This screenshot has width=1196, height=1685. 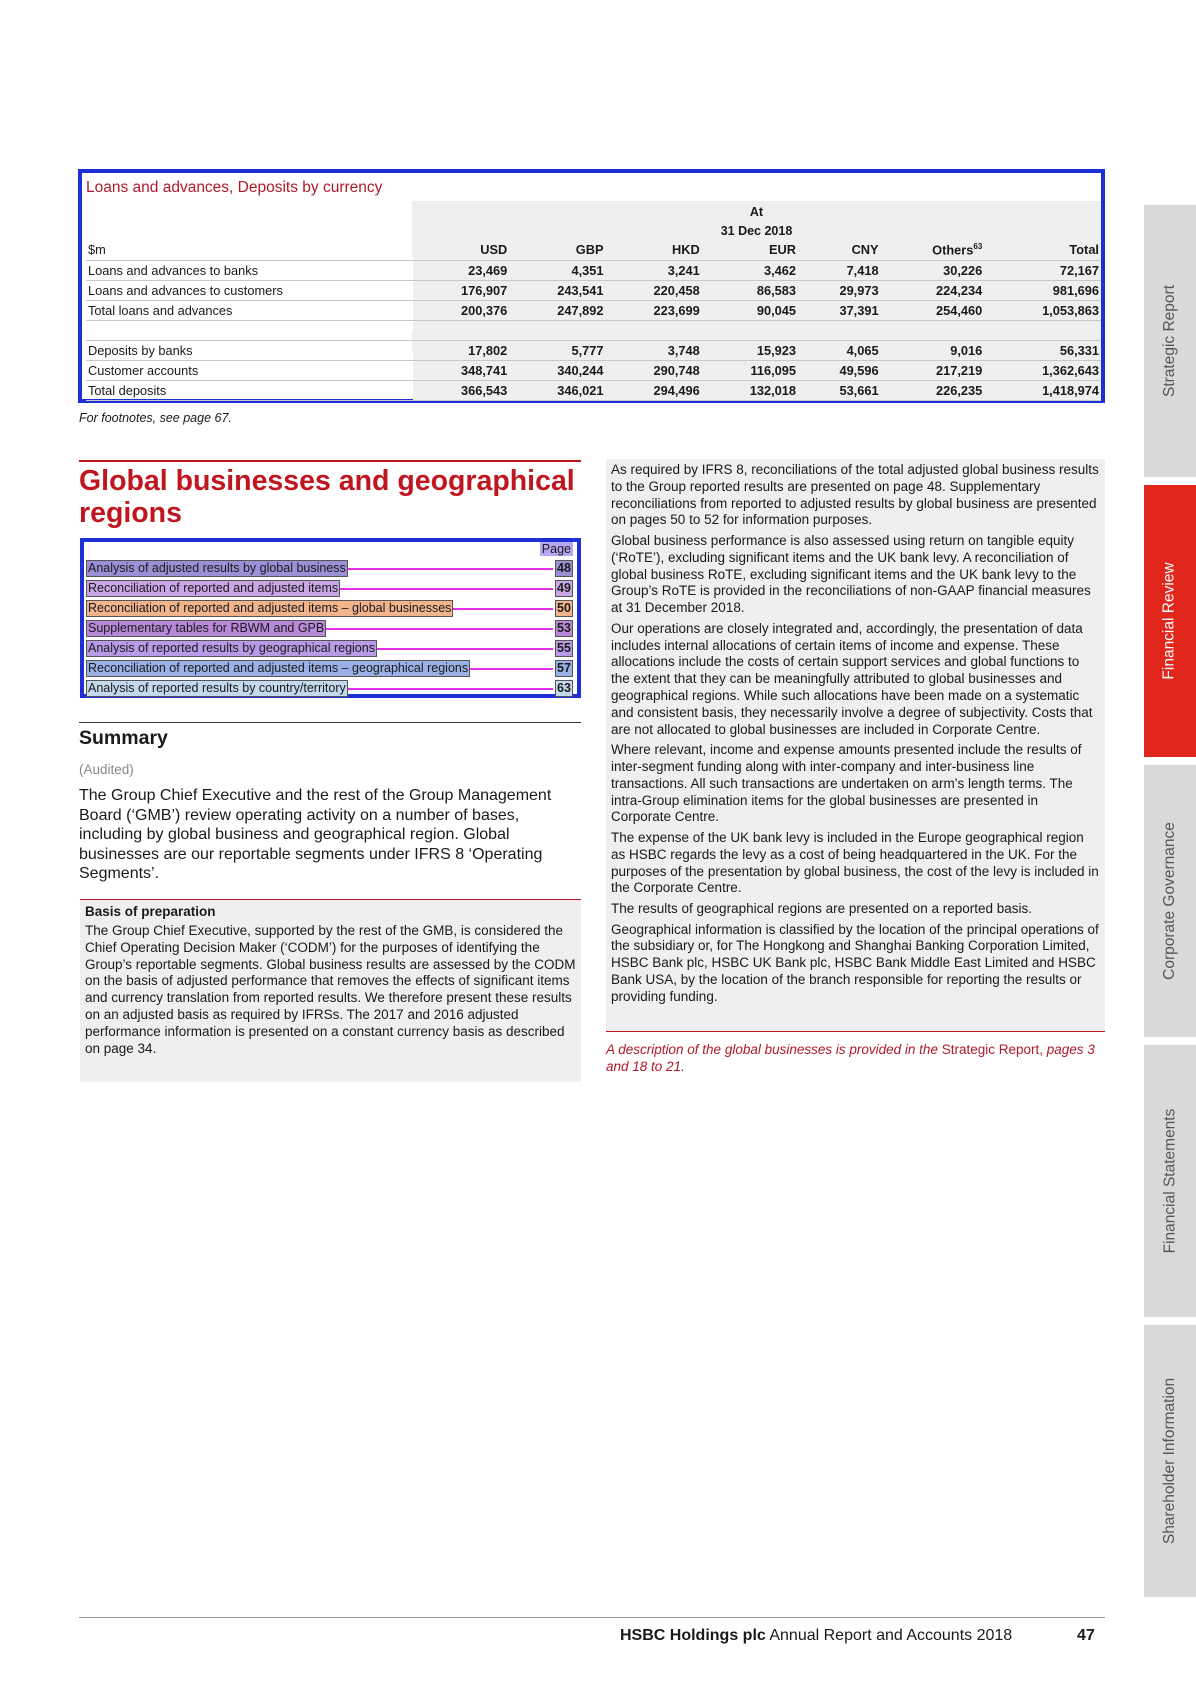 What do you see at coordinates (557, 290) in the screenshot?
I see `table-cell: 243,541` at bounding box center [557, 290].